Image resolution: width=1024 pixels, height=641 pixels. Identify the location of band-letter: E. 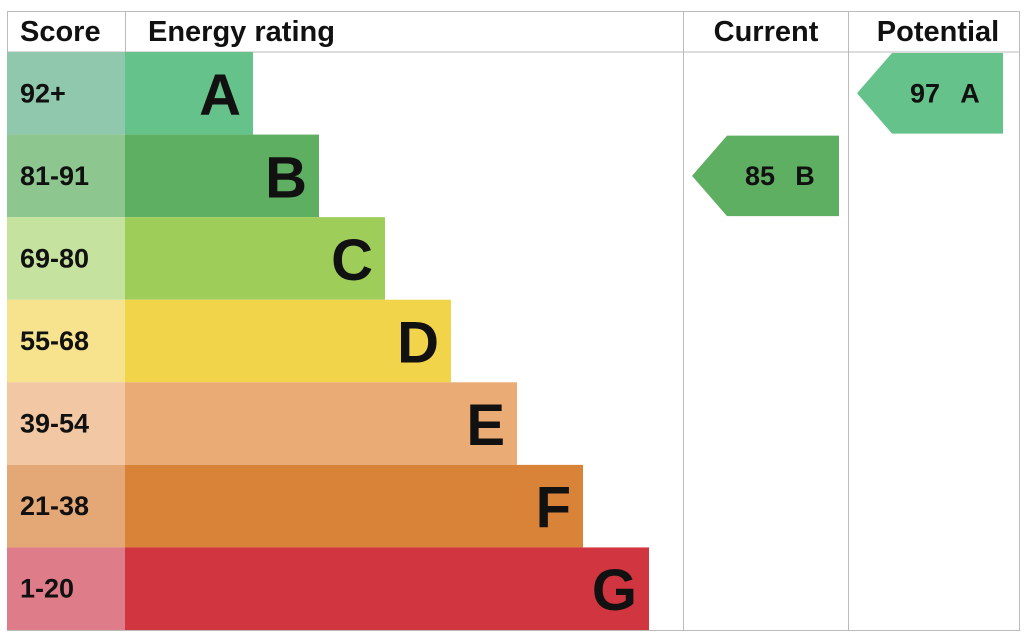
(485, 425).